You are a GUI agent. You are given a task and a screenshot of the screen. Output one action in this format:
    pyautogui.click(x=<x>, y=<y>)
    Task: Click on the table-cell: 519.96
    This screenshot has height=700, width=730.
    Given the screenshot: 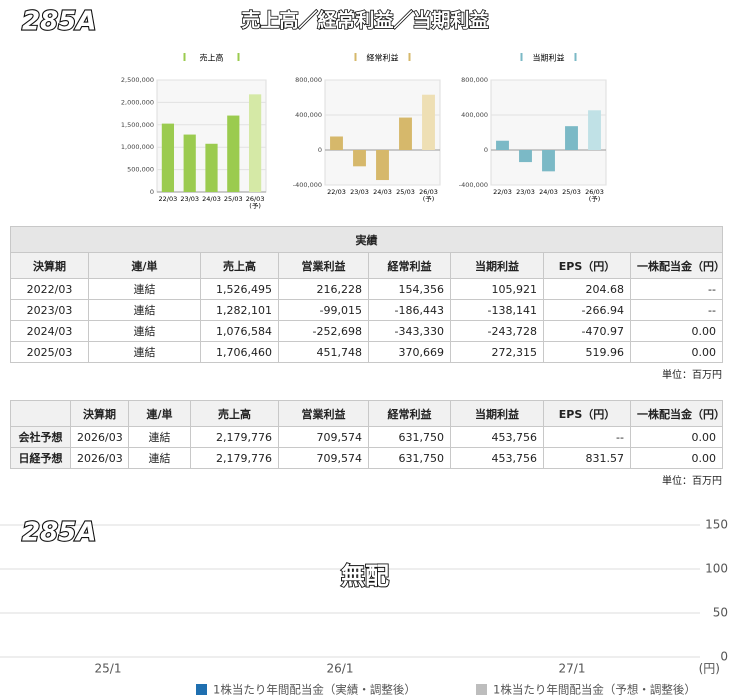 What is the action you would take?
    pyautogui.click(x=587, y=352)
    